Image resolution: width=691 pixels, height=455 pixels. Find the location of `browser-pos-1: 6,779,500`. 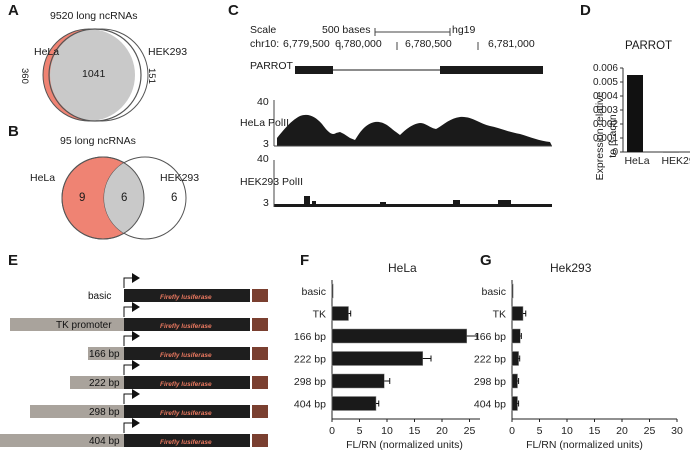

browser-pos-1: 6,779,500 is located at coordinates (306, 44).